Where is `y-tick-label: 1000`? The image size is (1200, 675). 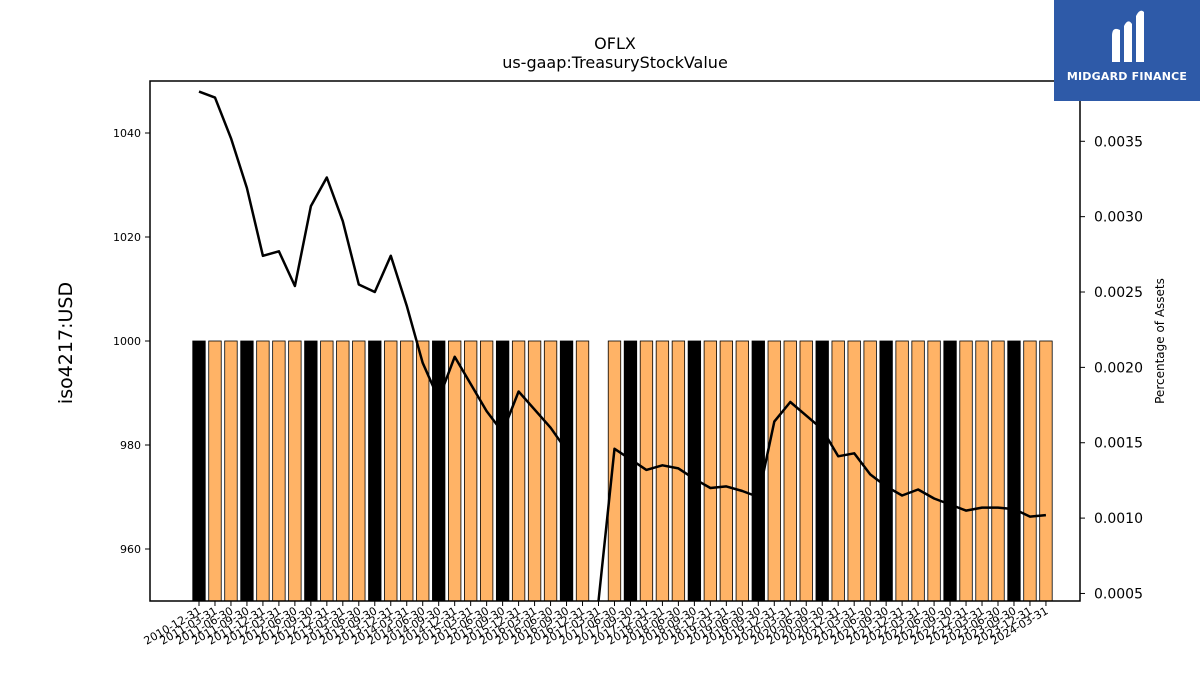 y-tick-label: 1000 is located at coordinates (127, 341).